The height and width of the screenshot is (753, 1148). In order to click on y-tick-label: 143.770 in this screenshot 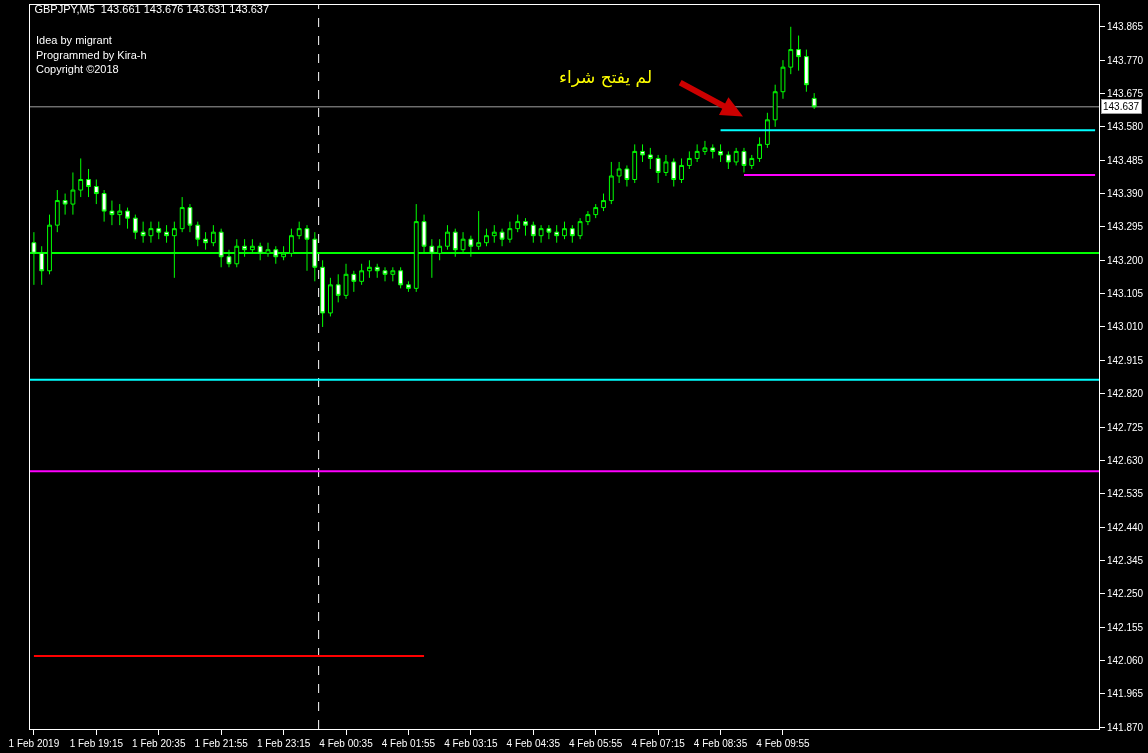, I will do `click(1125, 60)`.